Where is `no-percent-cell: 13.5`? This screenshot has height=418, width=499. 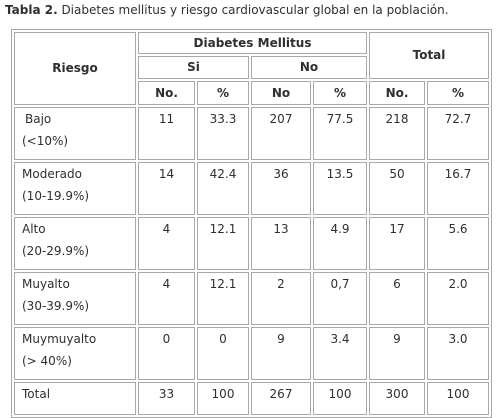 no-percent-cell: 13.5 is located at coordinates (340, 188).